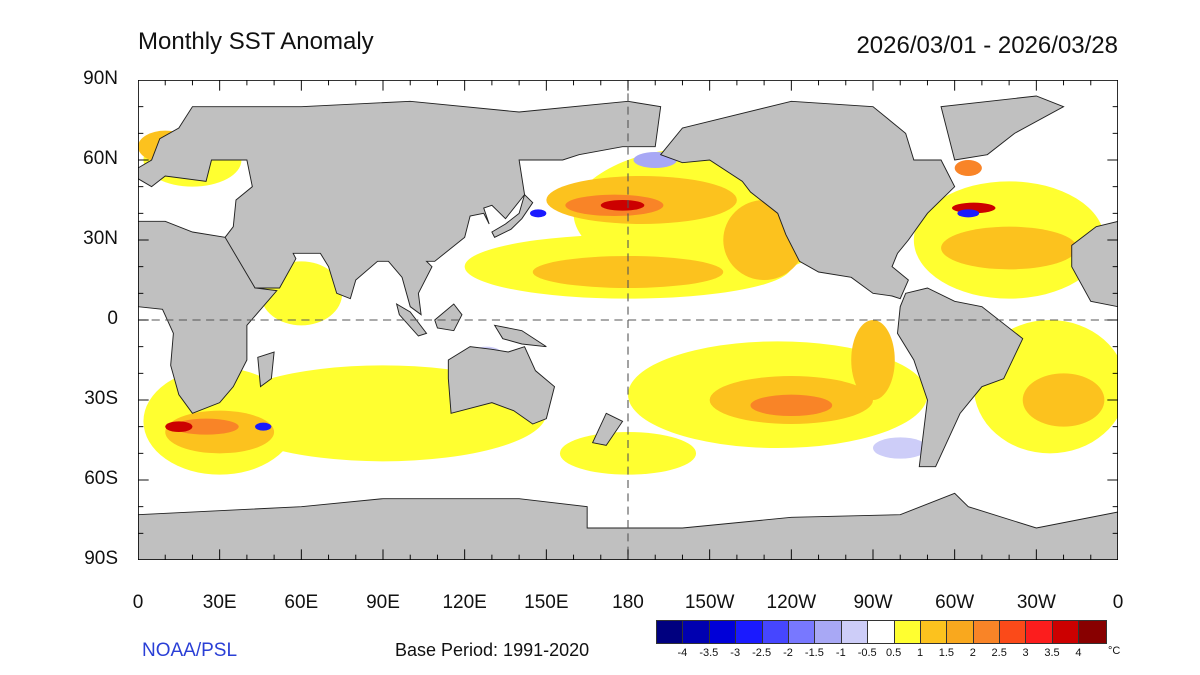 The width and height of the screenshot is (1200, 675). What do you see at coordinates (112, 318) in the screenshot?
I see `lat-label: 0` at bounding box center [112, 318].